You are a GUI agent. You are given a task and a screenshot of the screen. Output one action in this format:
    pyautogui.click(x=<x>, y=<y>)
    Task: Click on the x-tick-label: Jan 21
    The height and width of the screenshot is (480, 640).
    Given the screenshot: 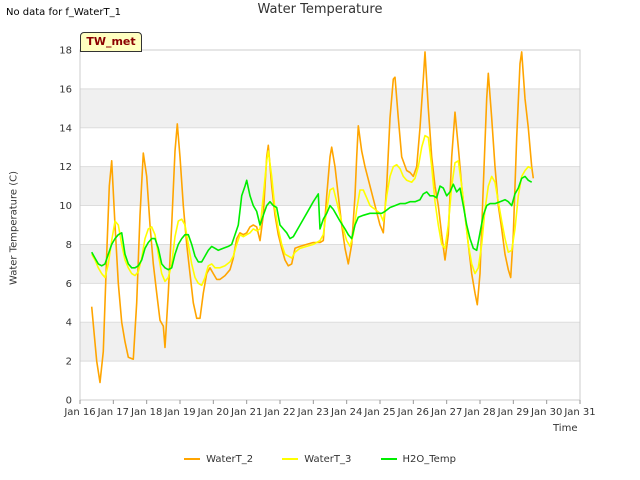 What is the action you would take?
    pyautogui.click(x=246, y=412)
    